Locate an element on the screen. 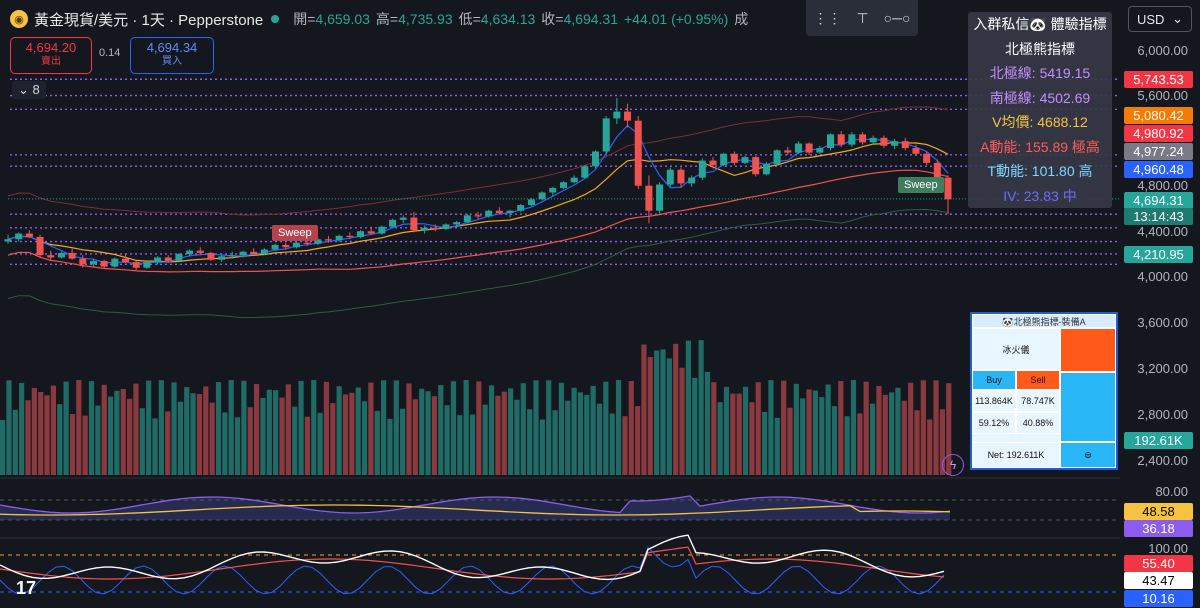 This screenshot has width=1200, height=608. axis-label-3600: 3,600.00 is located at coordinates (1162, 322).